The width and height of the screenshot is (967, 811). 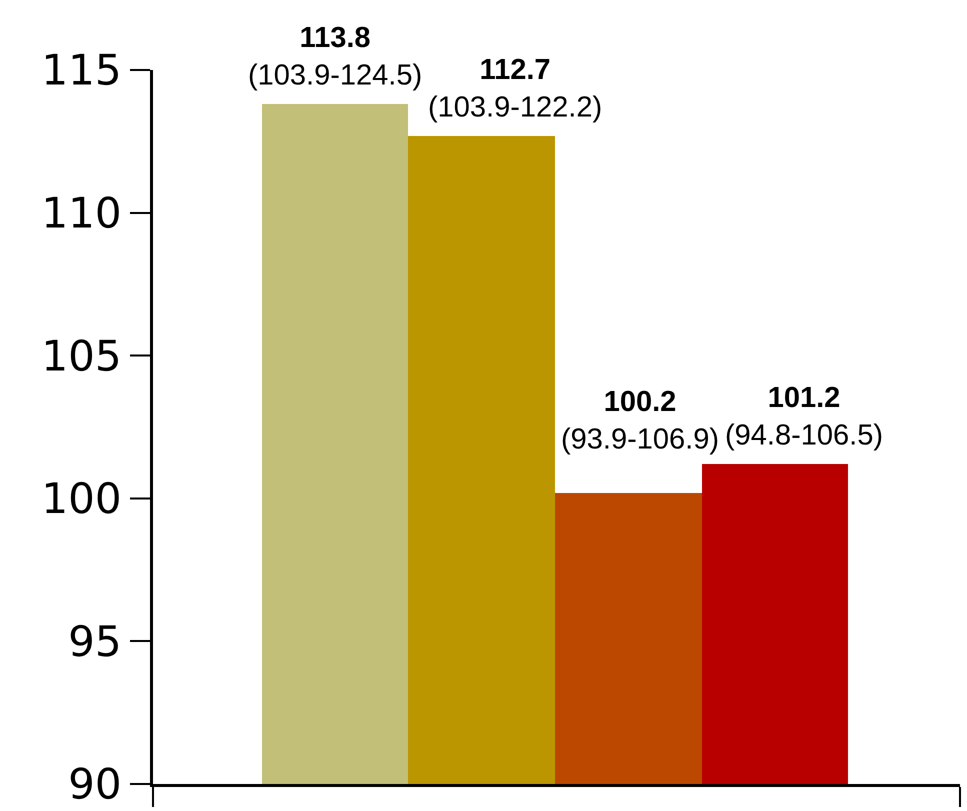 I want to click on y-tick-label: 95, so click(x=95, y=641).